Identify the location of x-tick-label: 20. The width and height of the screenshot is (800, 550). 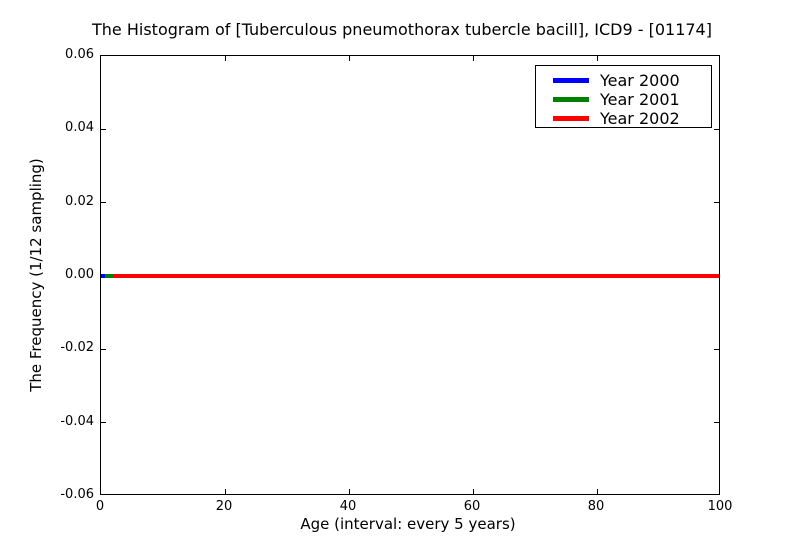
(224, 506).